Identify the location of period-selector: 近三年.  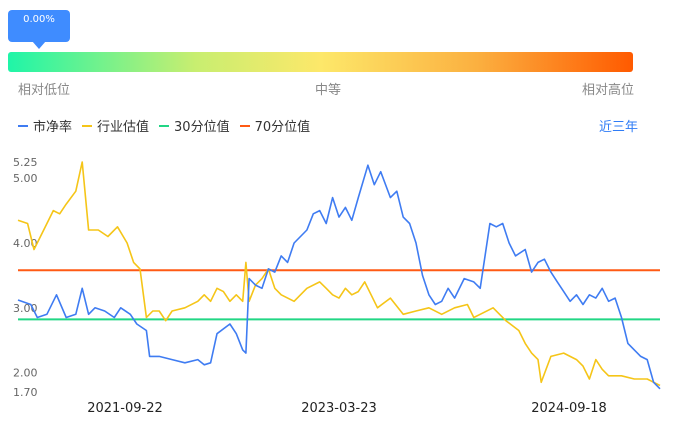
(619, 127).